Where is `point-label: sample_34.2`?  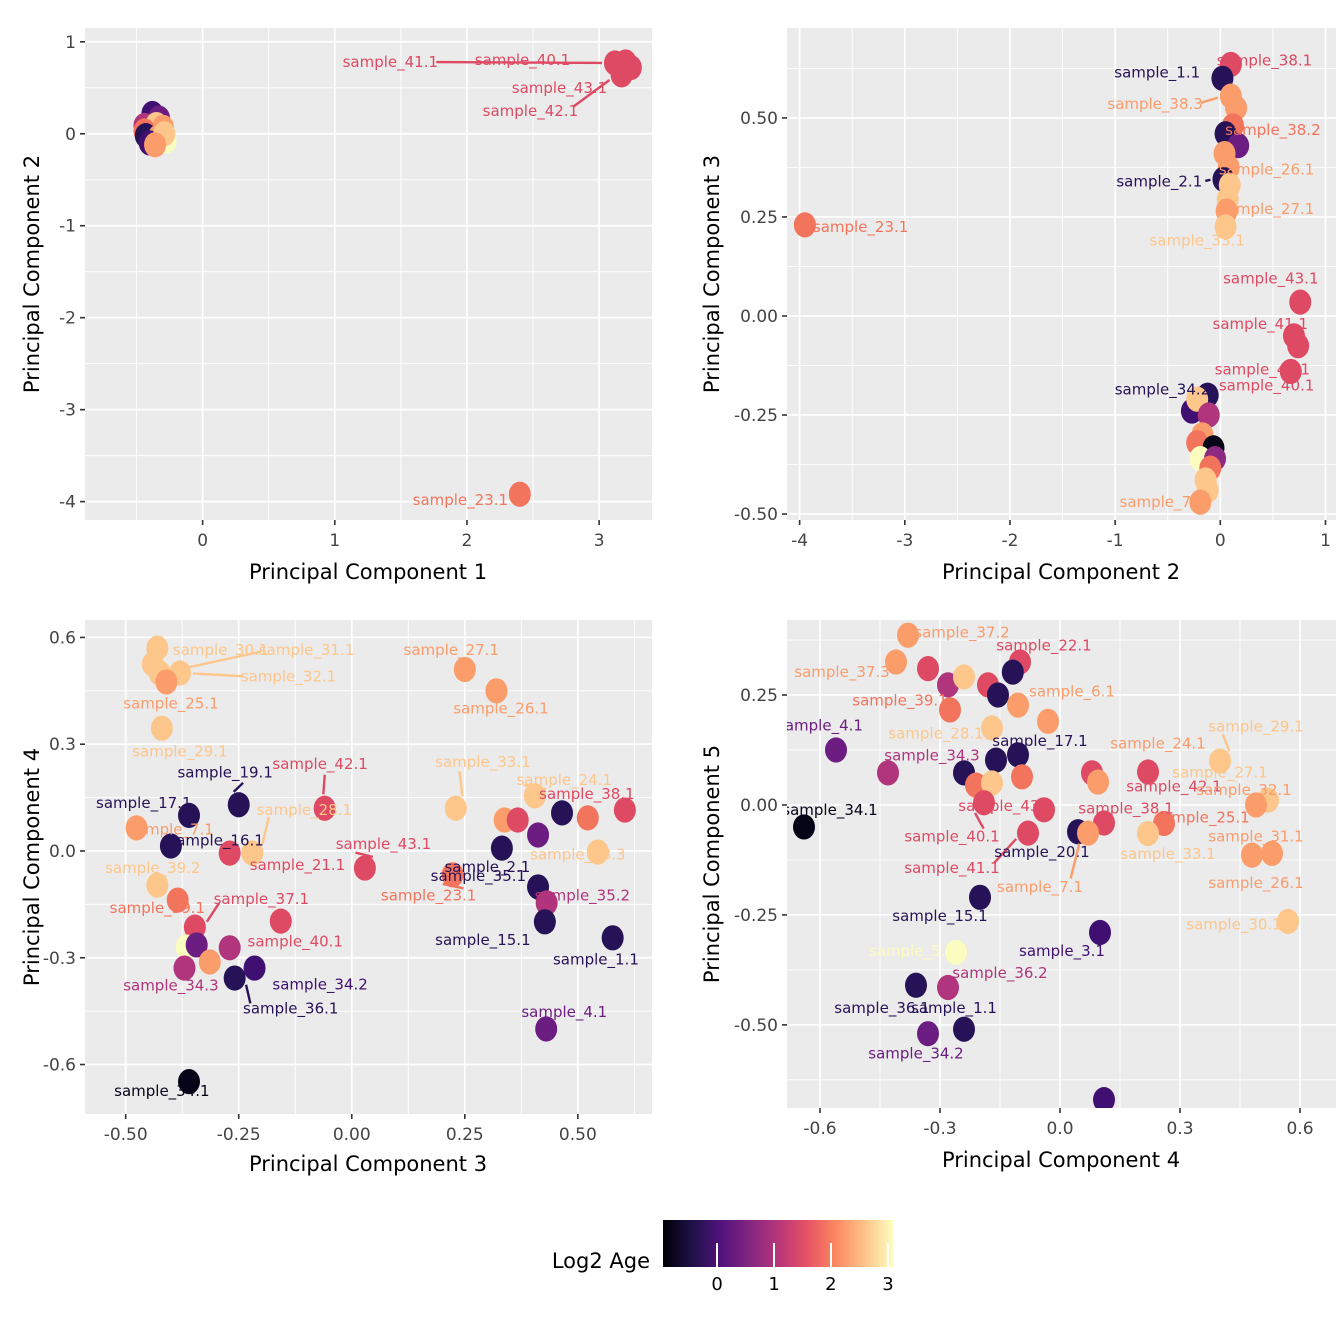 point-label: sample_34.2 is located at coordinates (319, 984).